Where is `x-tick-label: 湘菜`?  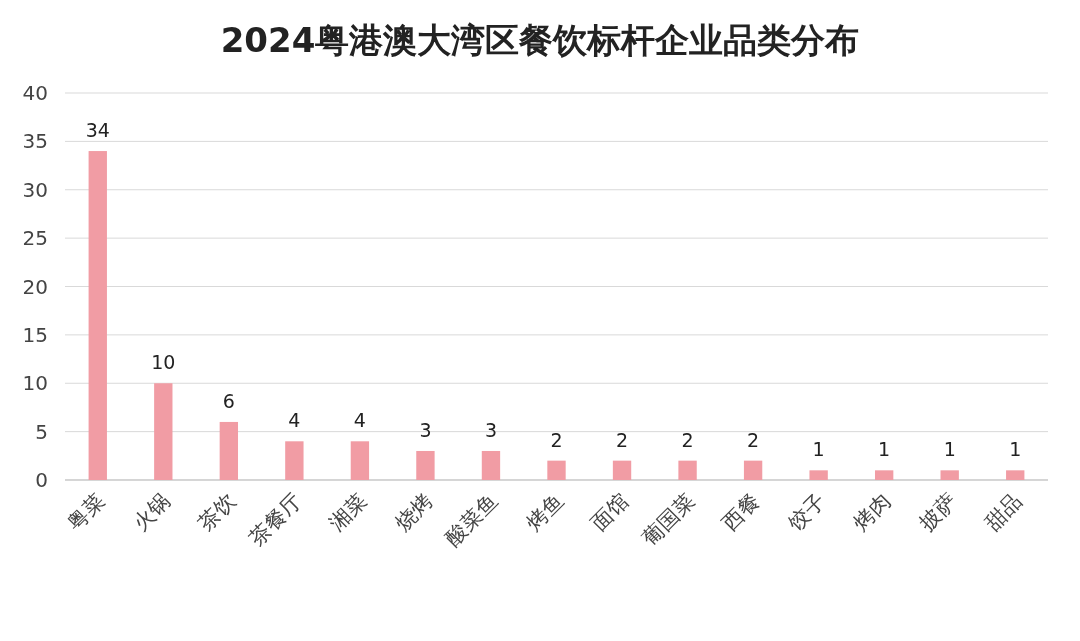 x-tick-label: 湘菜 is located at coordinates (348, 512).